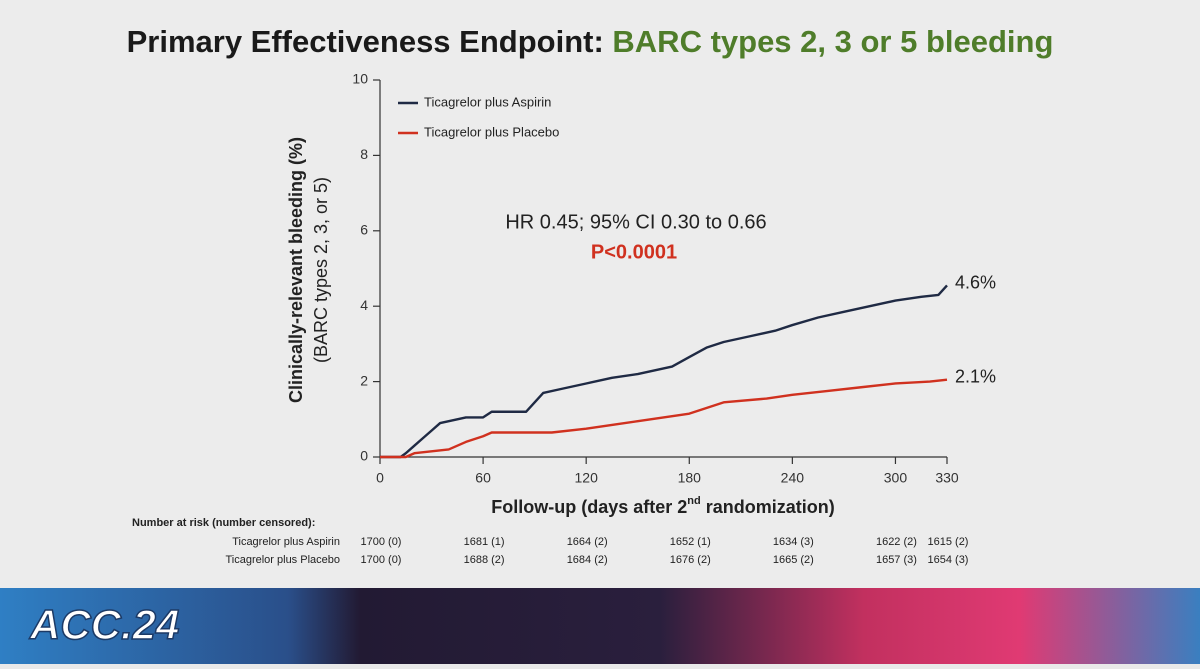 This screenshot has width=1200, height=669. What do you see at coordinates (380, 478) in the screenshot?
I see `x-tick-label: 0` at bounding box center [380, 478].